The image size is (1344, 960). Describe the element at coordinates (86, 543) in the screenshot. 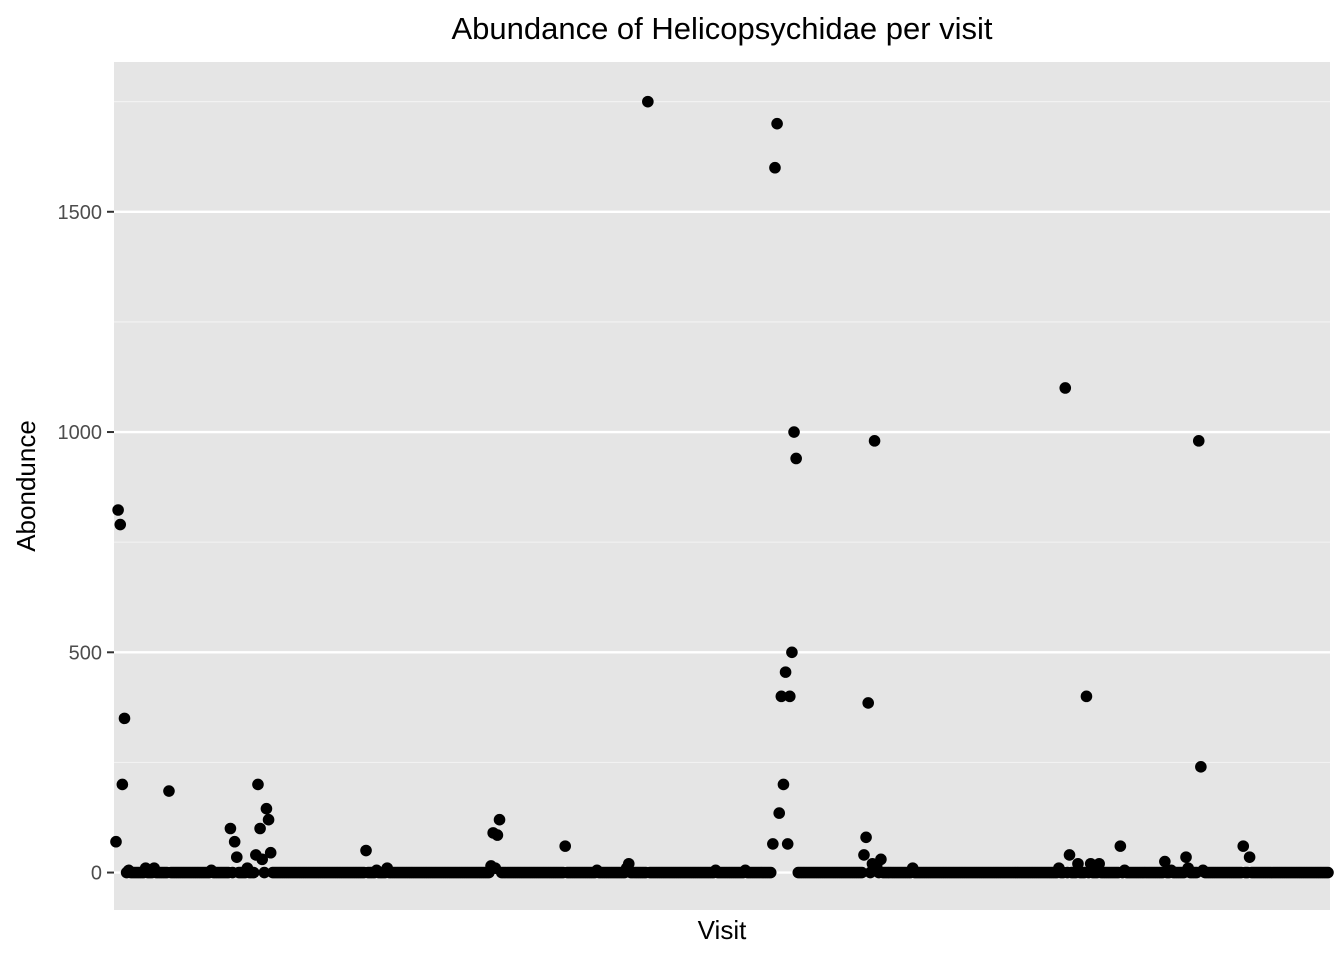

I see `y-axis-ticks: 0 500 1000 1500` at that location.